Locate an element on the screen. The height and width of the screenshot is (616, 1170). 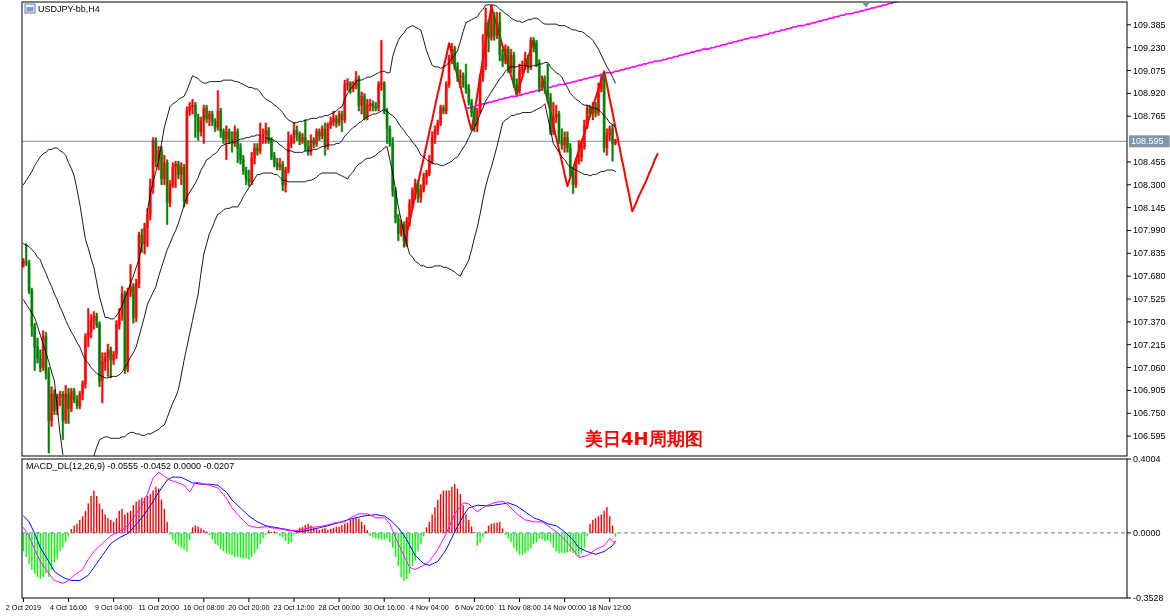
y-tick-label: 107.680 is located at coordinates (1149, 276).